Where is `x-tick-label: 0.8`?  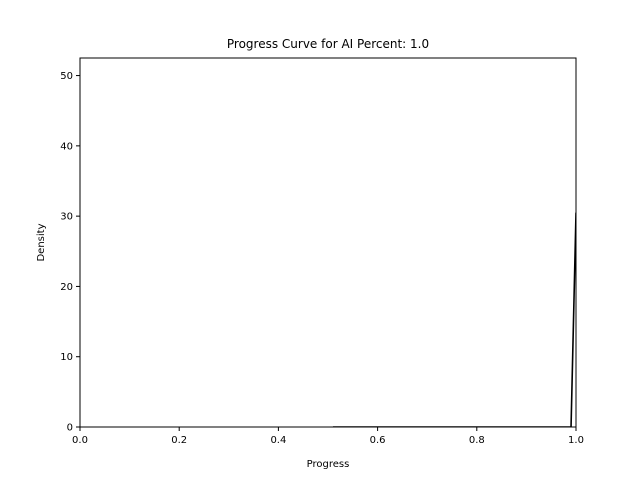 x-tick-label: 0.8 is located at coordinates (477, 440).